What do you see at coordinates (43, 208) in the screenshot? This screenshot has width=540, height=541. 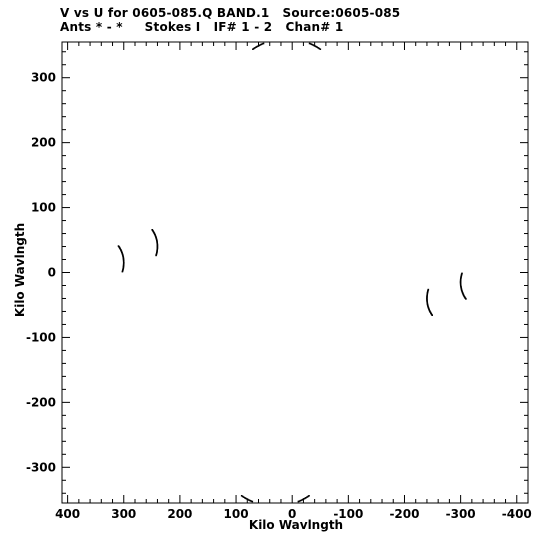 I see `y-tick-label: 100` at bounding box center [43, 208].